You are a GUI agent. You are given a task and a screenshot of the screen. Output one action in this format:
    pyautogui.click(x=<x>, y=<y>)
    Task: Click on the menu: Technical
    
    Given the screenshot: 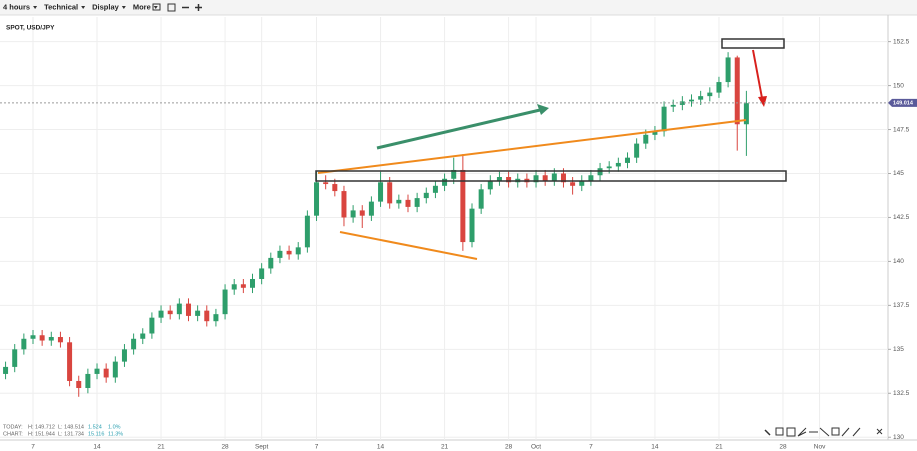 What is the action you would take?
    pyautogui.click(x=61, y=6)
    